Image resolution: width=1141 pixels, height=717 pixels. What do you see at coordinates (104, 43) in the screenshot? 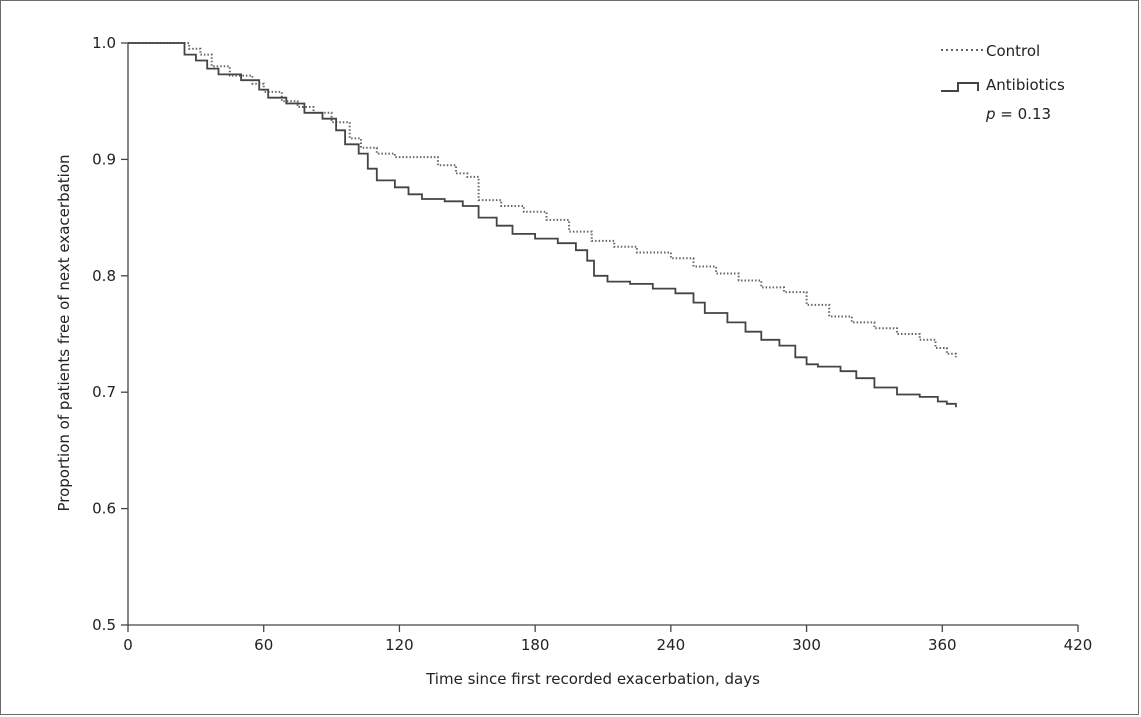
I see `y-tick-label: 1.0` at bounding box center [104, 43].